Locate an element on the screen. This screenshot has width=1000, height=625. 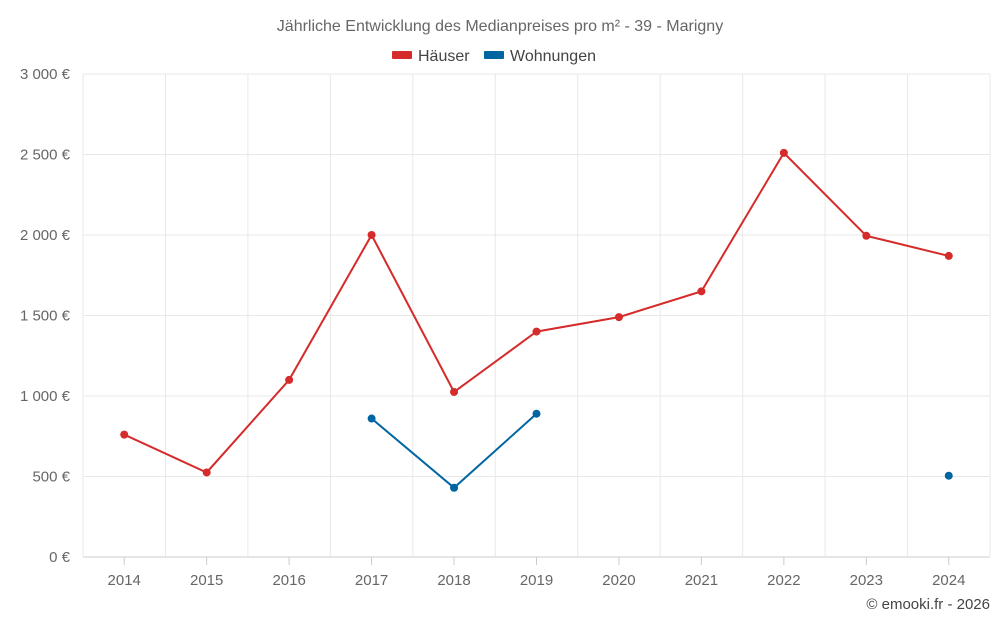
x-tick-label: 2020 is located at coordinates (618, 580).